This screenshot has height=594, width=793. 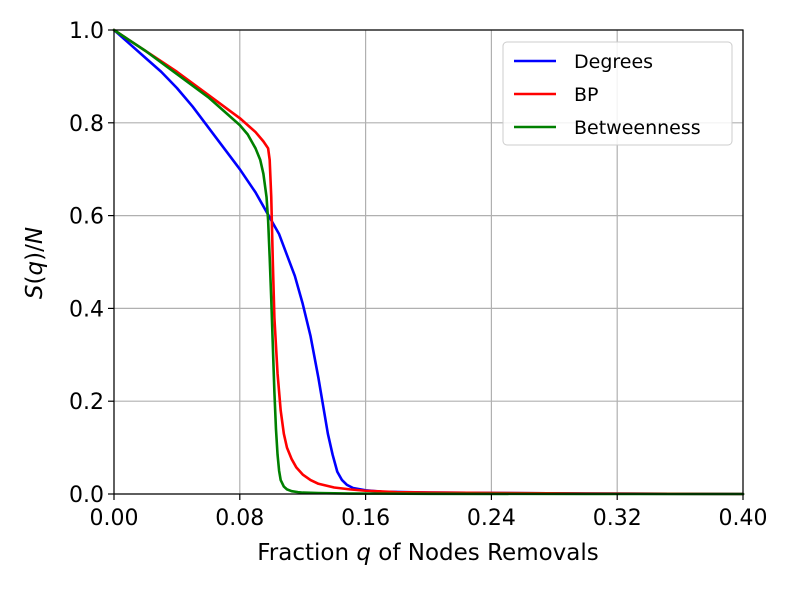 What do you see at coordinates (35, 263) in the screenshot?
I see `y-axis-label: S(q)/N` at bounding box center [35, 263].